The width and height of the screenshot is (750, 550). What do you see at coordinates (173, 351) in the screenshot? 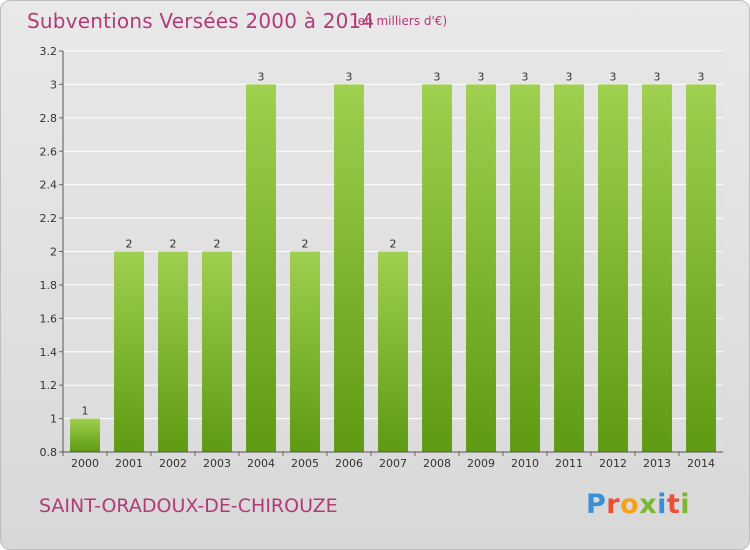
I see `bar-2002` at bounding box center [173, 351].